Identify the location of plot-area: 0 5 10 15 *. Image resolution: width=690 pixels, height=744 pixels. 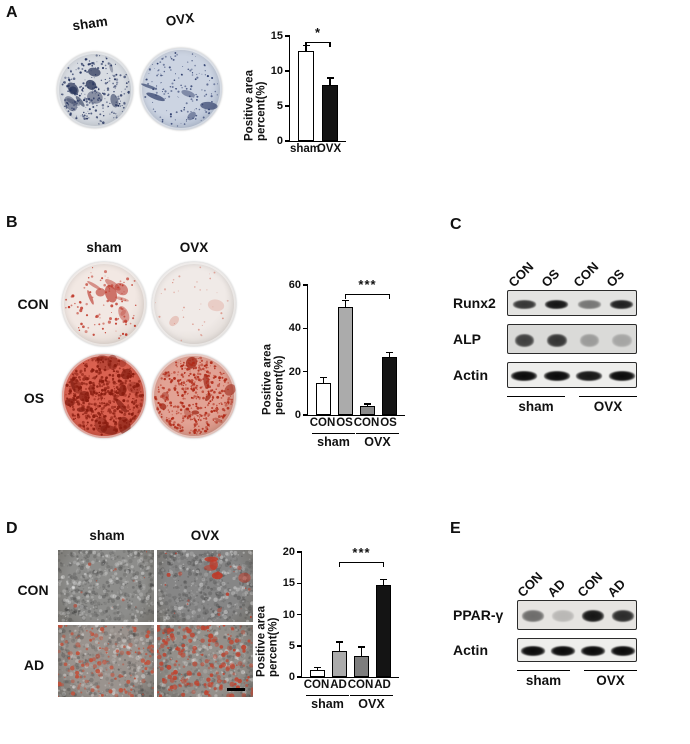
(308, 86).